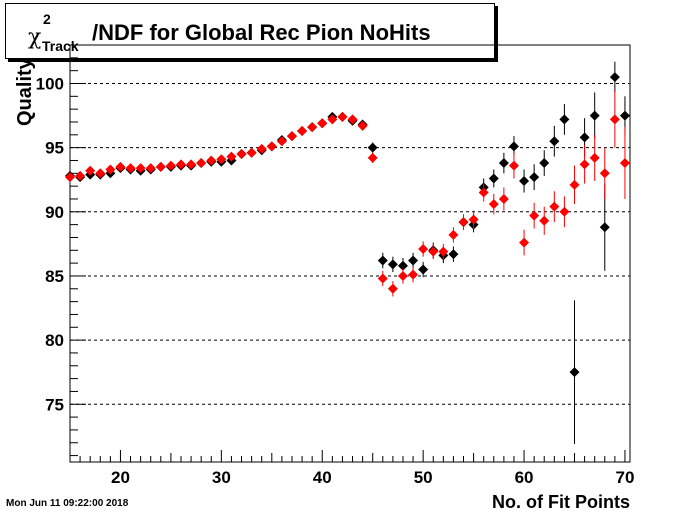 This screenshot has width=700, height=514. Describe the element at coordinates (54, 212) in the screenshot. I see `y-tick-label: 90` at that location.